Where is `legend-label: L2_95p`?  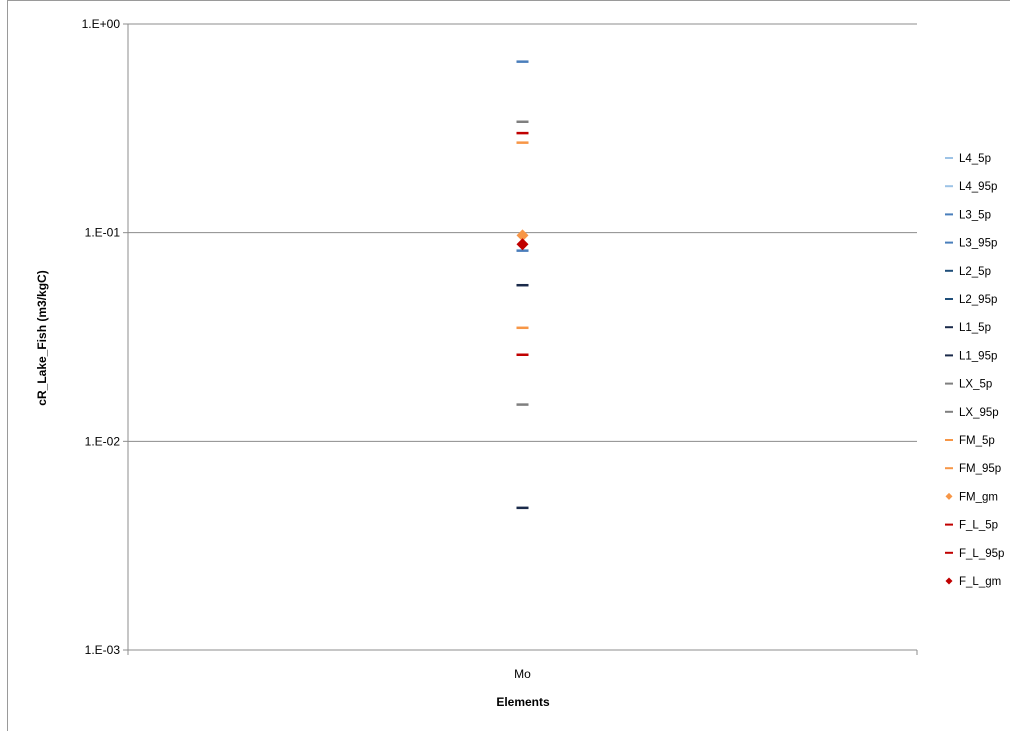 legend-label: L2_95p is located at coordinates (978, 300).